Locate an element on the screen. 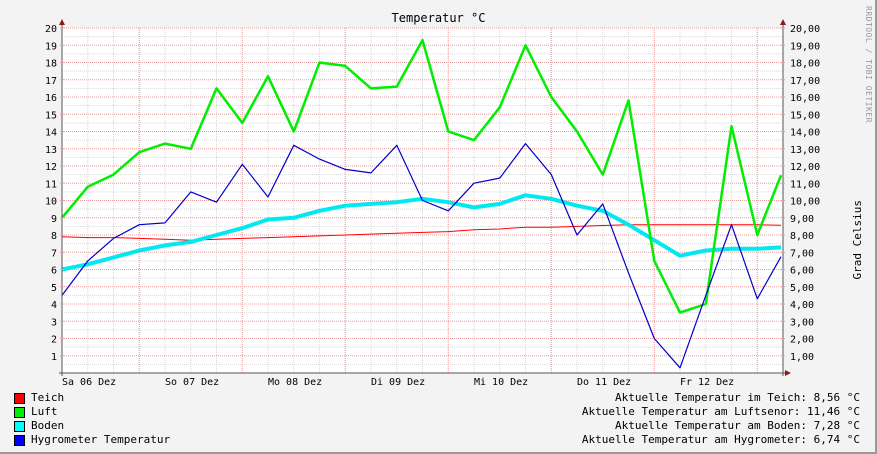  teich-swatch-icon is located at coordinates (19, 398).